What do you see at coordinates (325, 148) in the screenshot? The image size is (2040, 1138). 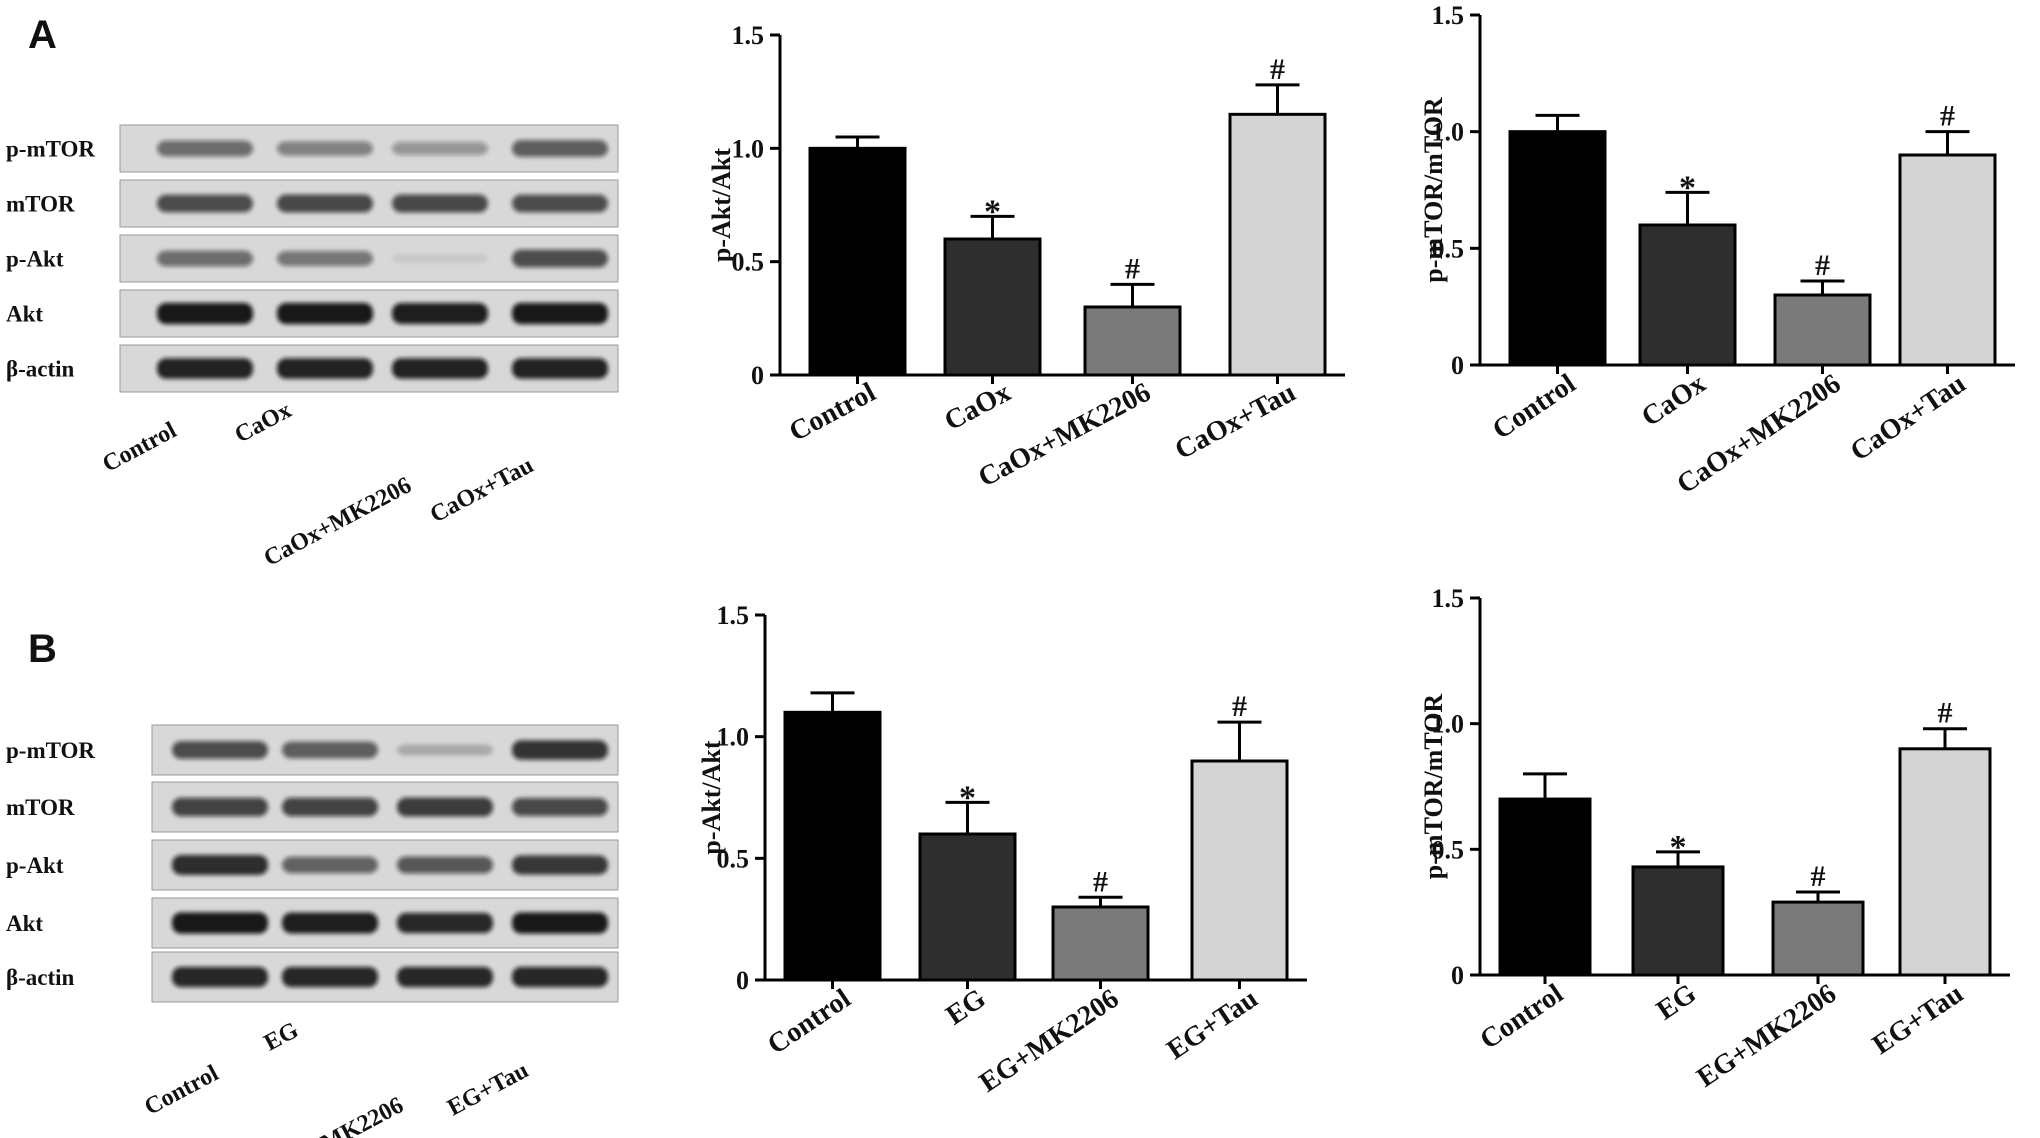 I see `blot-band-p-mtor-caox` at bounding box center [325, 148].